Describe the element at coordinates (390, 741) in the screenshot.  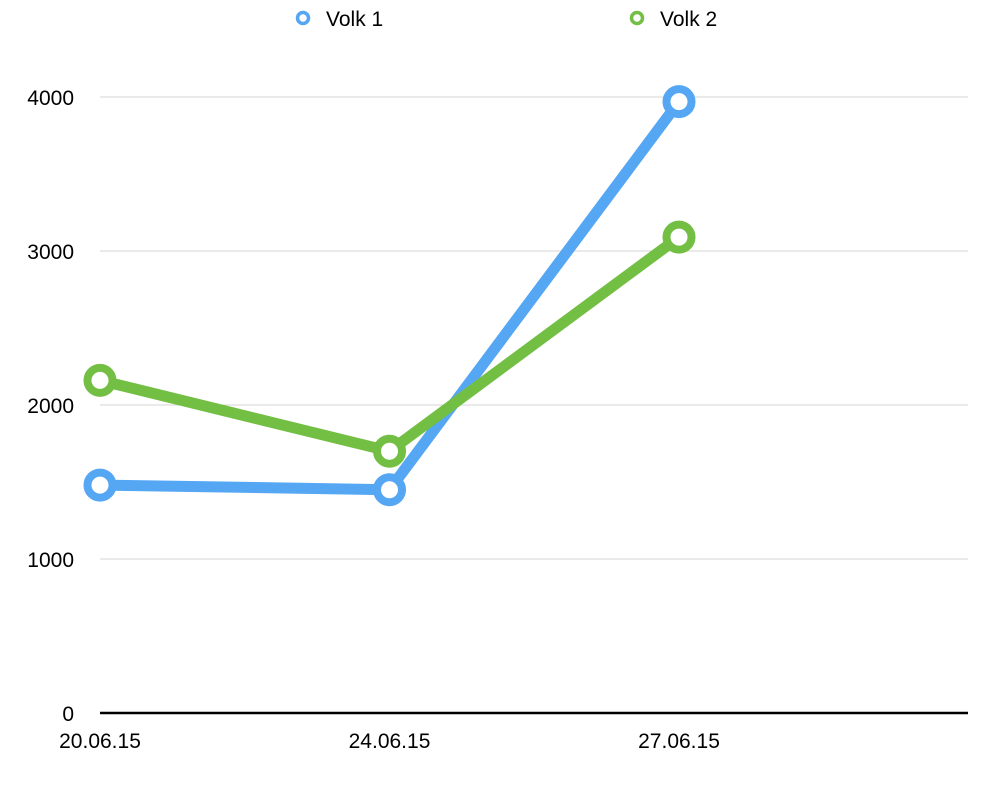
I see `x-tick-label-1: 24.06.15` at that location.